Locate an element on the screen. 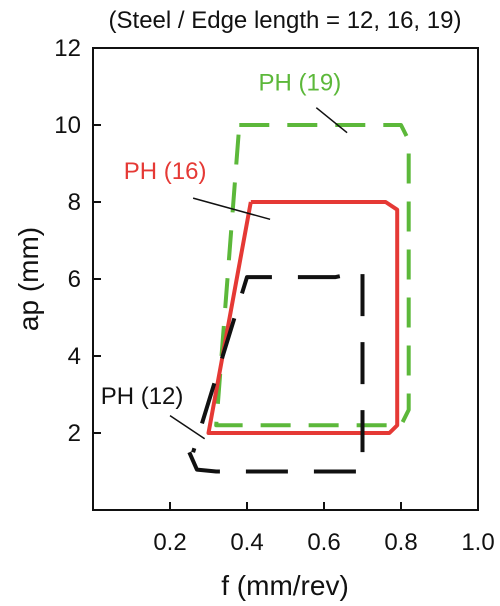 This screenshot has height=606, width=500. x-tick-label: 0.2 is located at coordinates (169, 542).